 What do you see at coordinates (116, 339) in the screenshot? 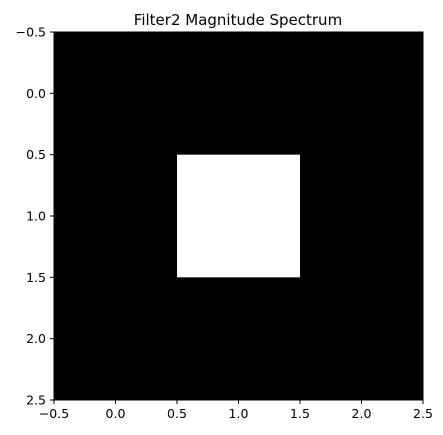
I see `heatmap-cell-r2-c0` at bounding box center [116, 339].